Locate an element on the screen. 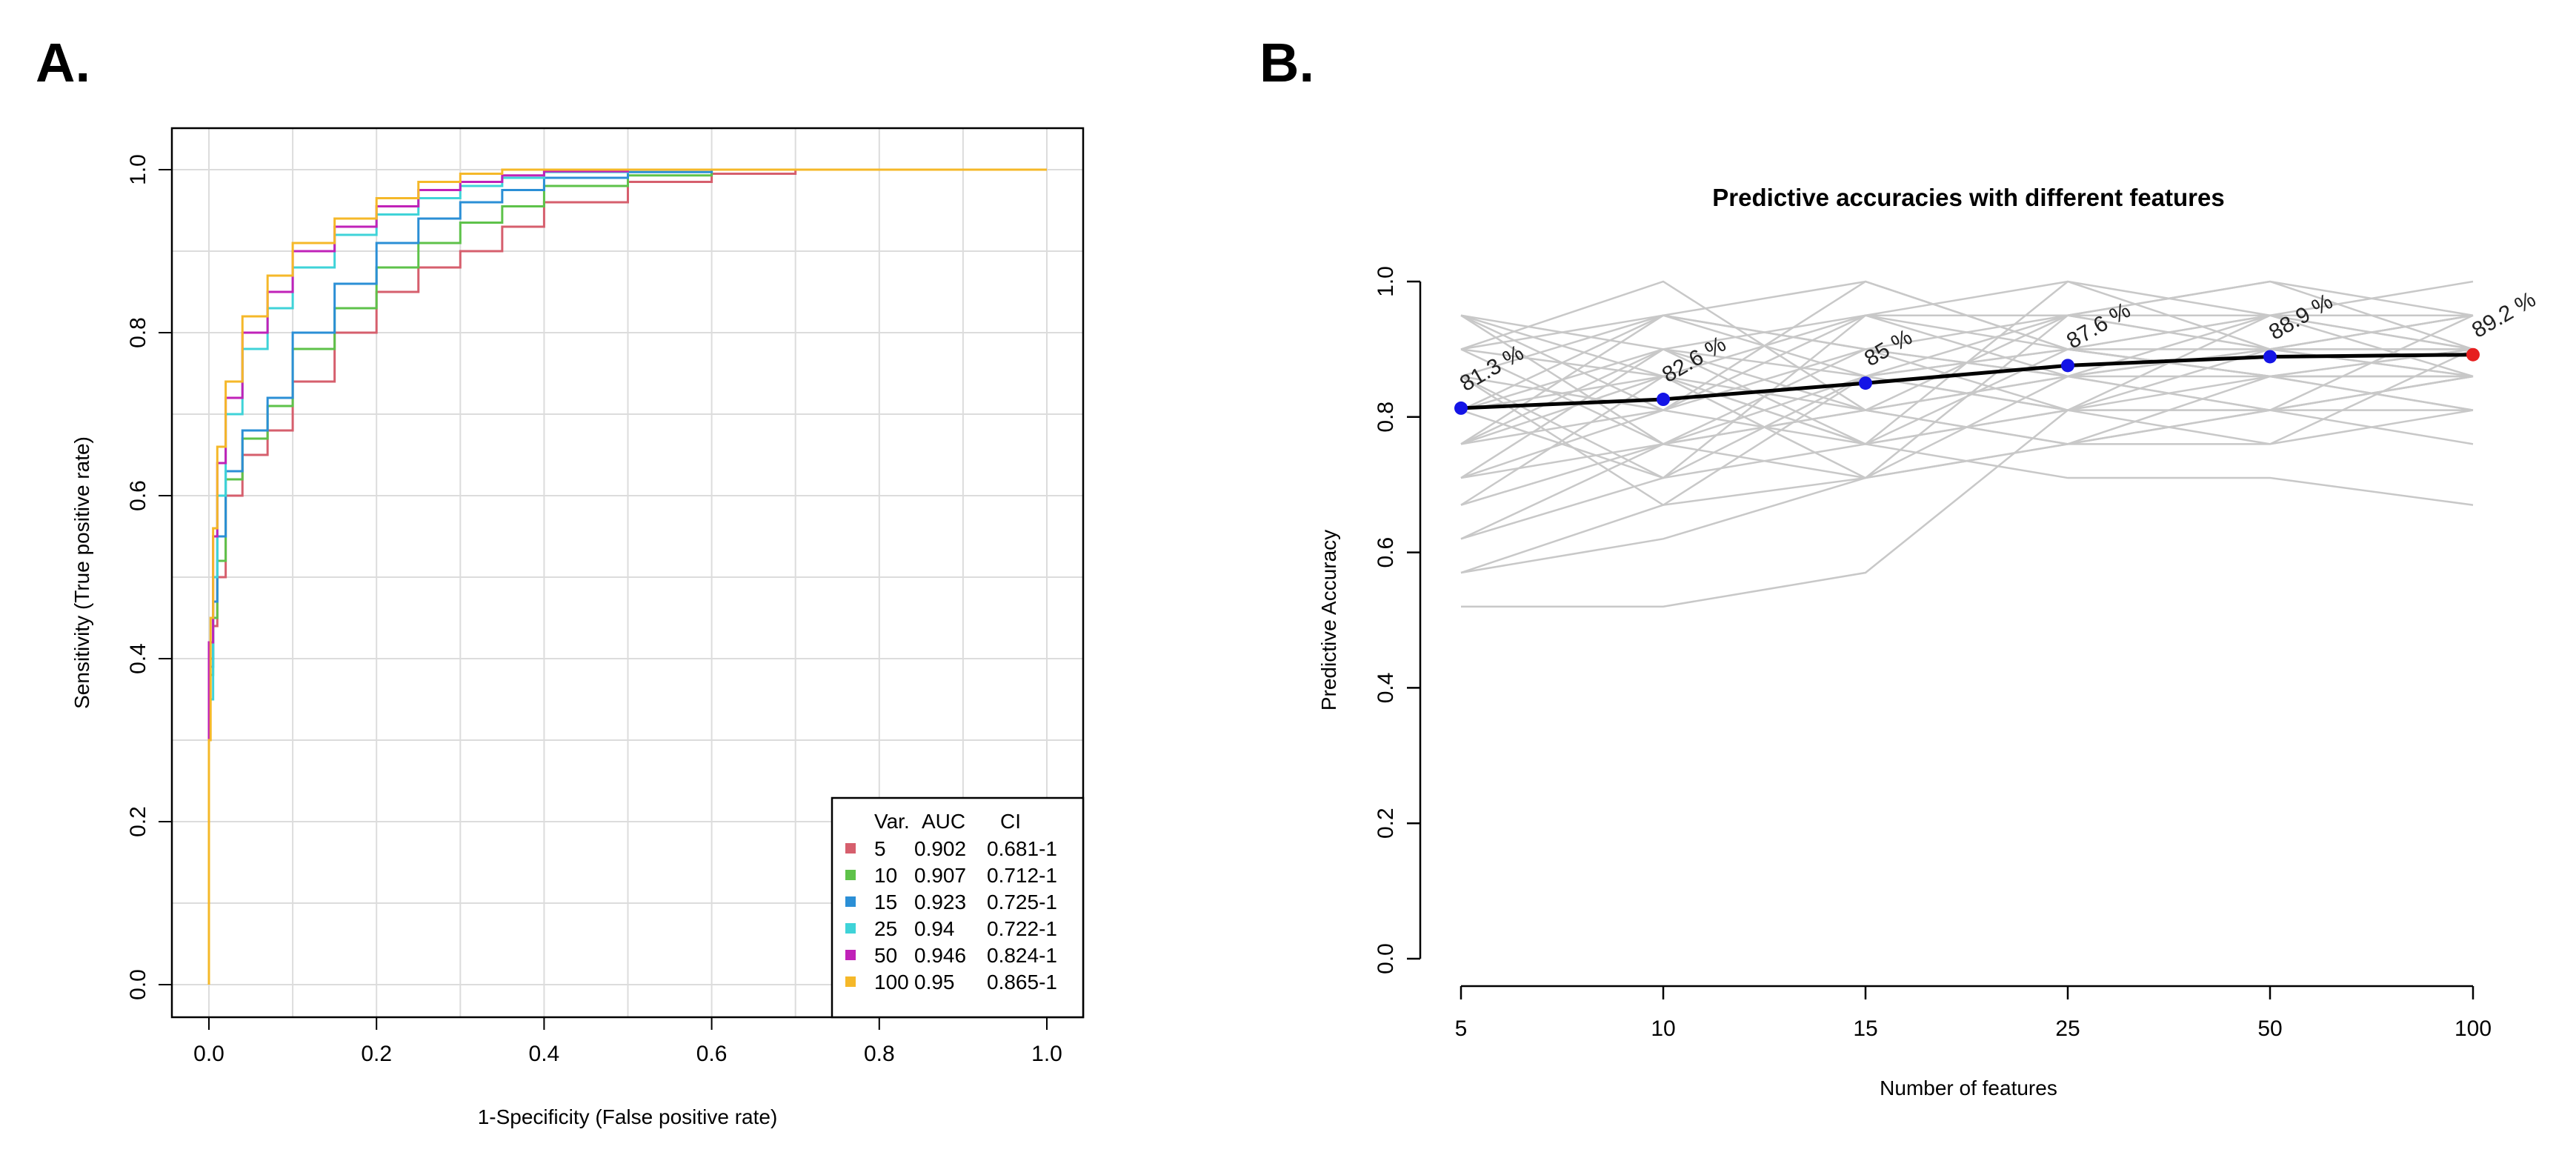 The height and width of the screenshot is (1158, 2576). legend-ci-15: 0.725-1 is located at coordinates (1022, 902).